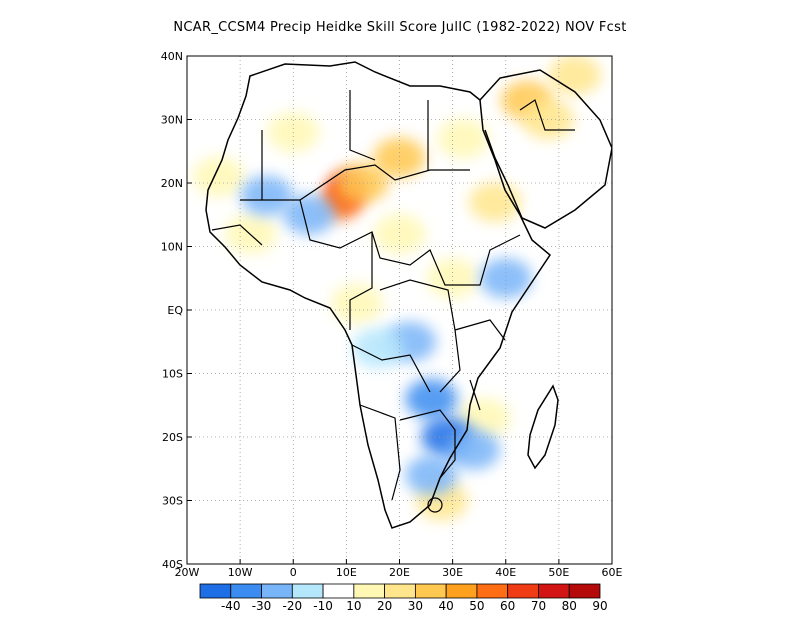 This screenshot has height=618, width=800. What do you see at coordinates (187, 572) in the screenshot?
I see `lon-tick-label: 20W` at bounding box center [187, 572].